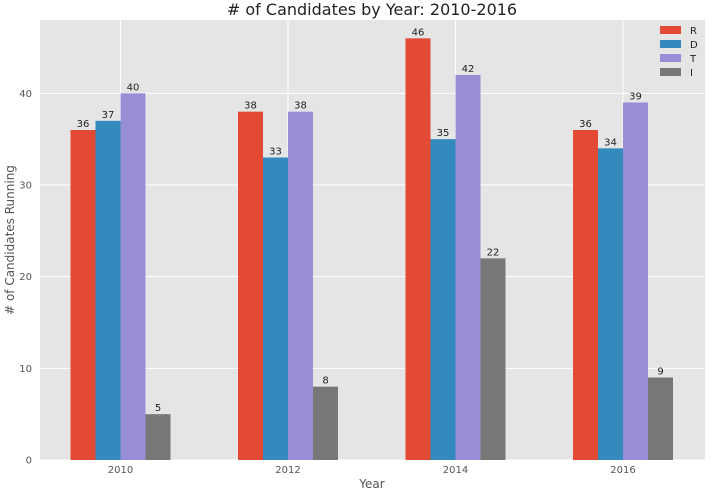  Describe the element at coordinates (610, 304) in the screenshot. I see `bar-D-2016` at that location.